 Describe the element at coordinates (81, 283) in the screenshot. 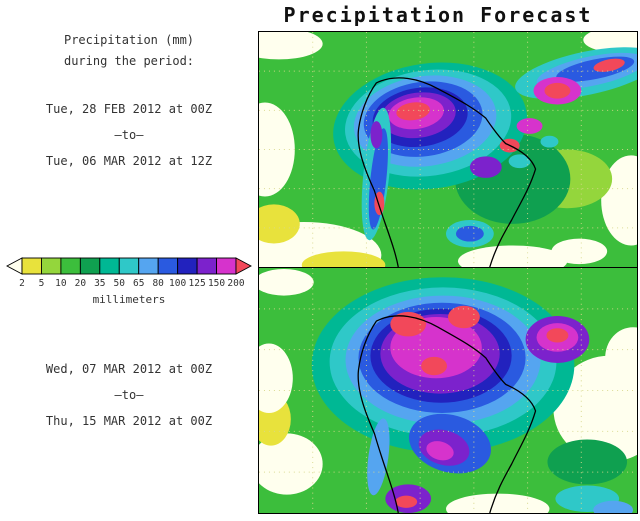

I see `legend-tick-label: 20` at that location.